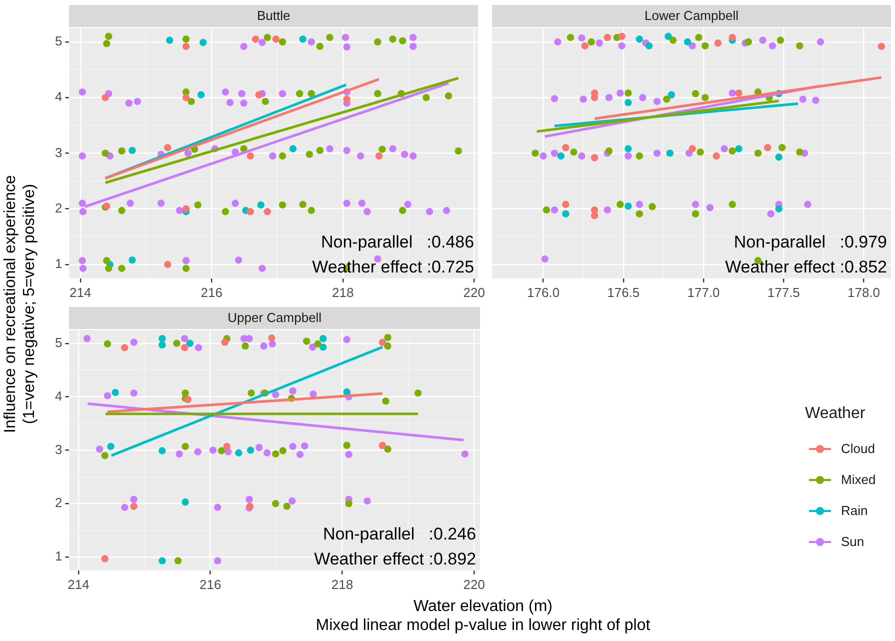  I want to click on chart-title: Buttle, so click(273, 16).